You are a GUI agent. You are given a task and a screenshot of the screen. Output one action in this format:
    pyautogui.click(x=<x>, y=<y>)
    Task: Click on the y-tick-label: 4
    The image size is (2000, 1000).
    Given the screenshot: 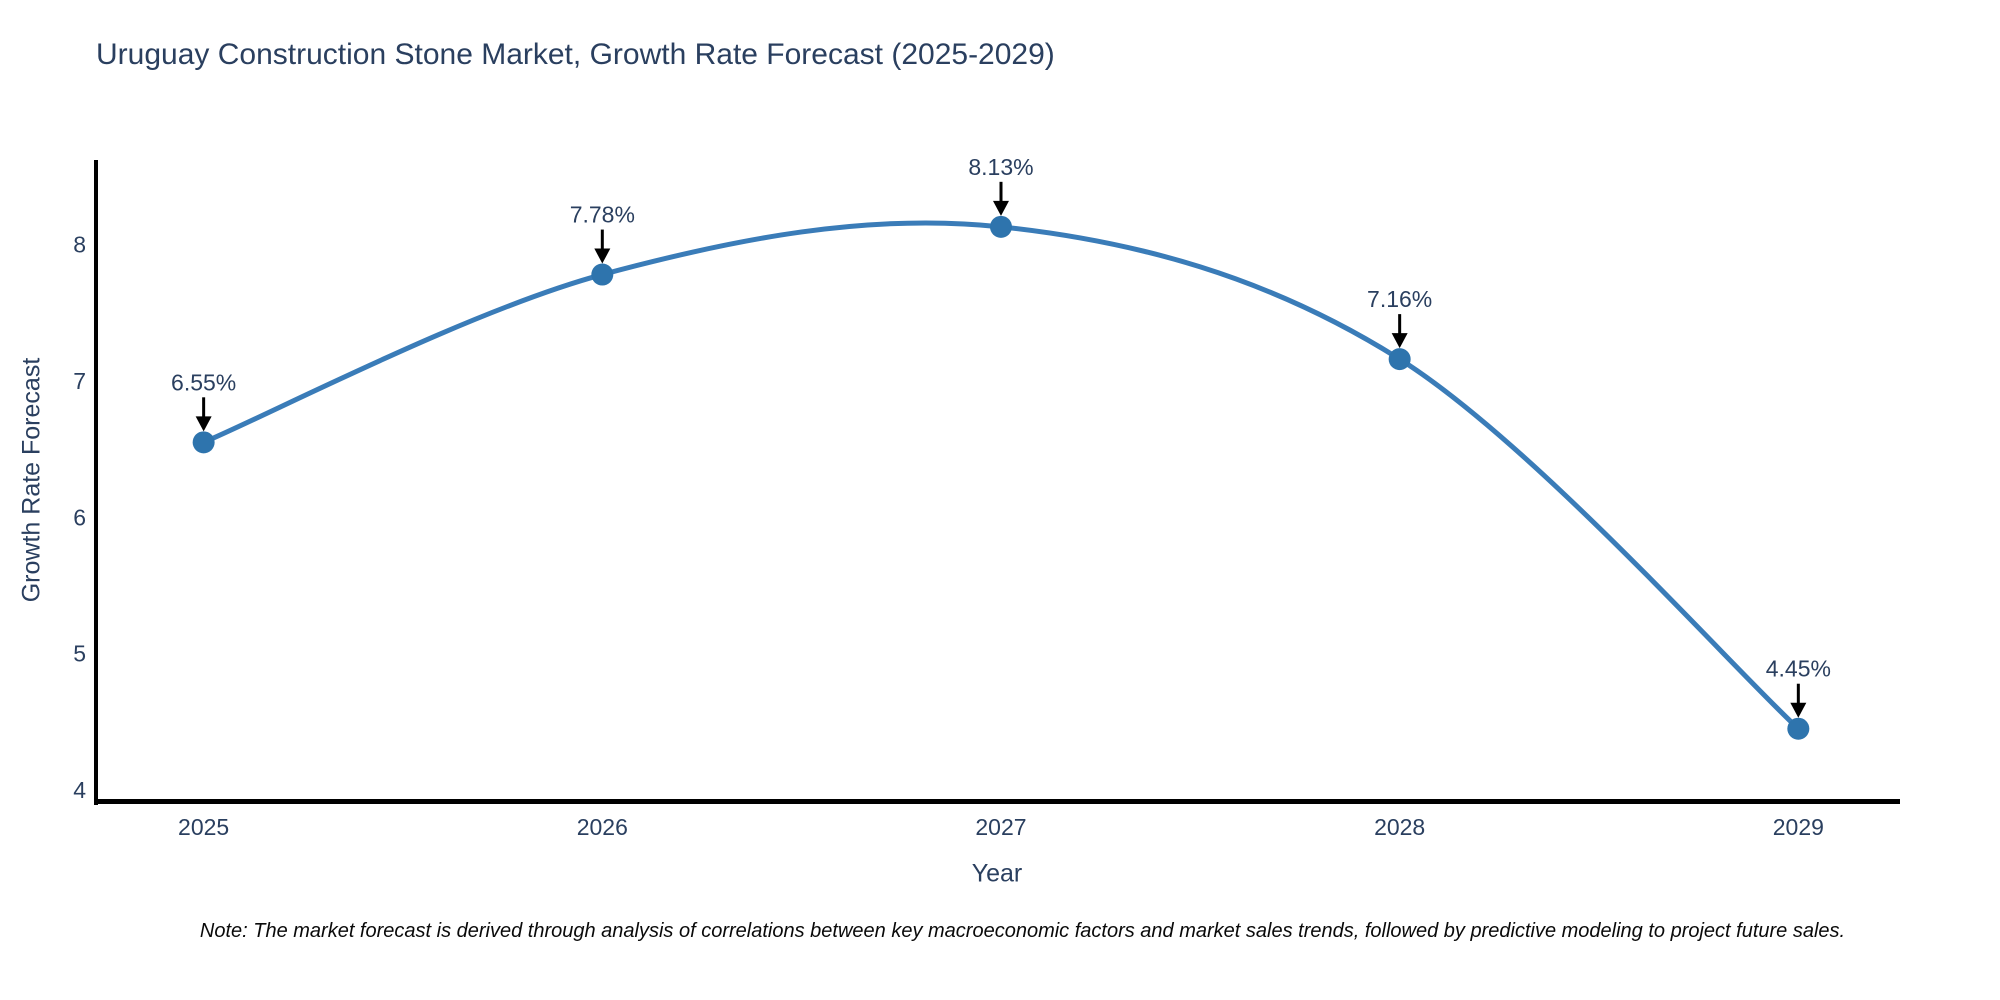 What is the action you would take?
    pyautogui.click(x=79, y=790)
    